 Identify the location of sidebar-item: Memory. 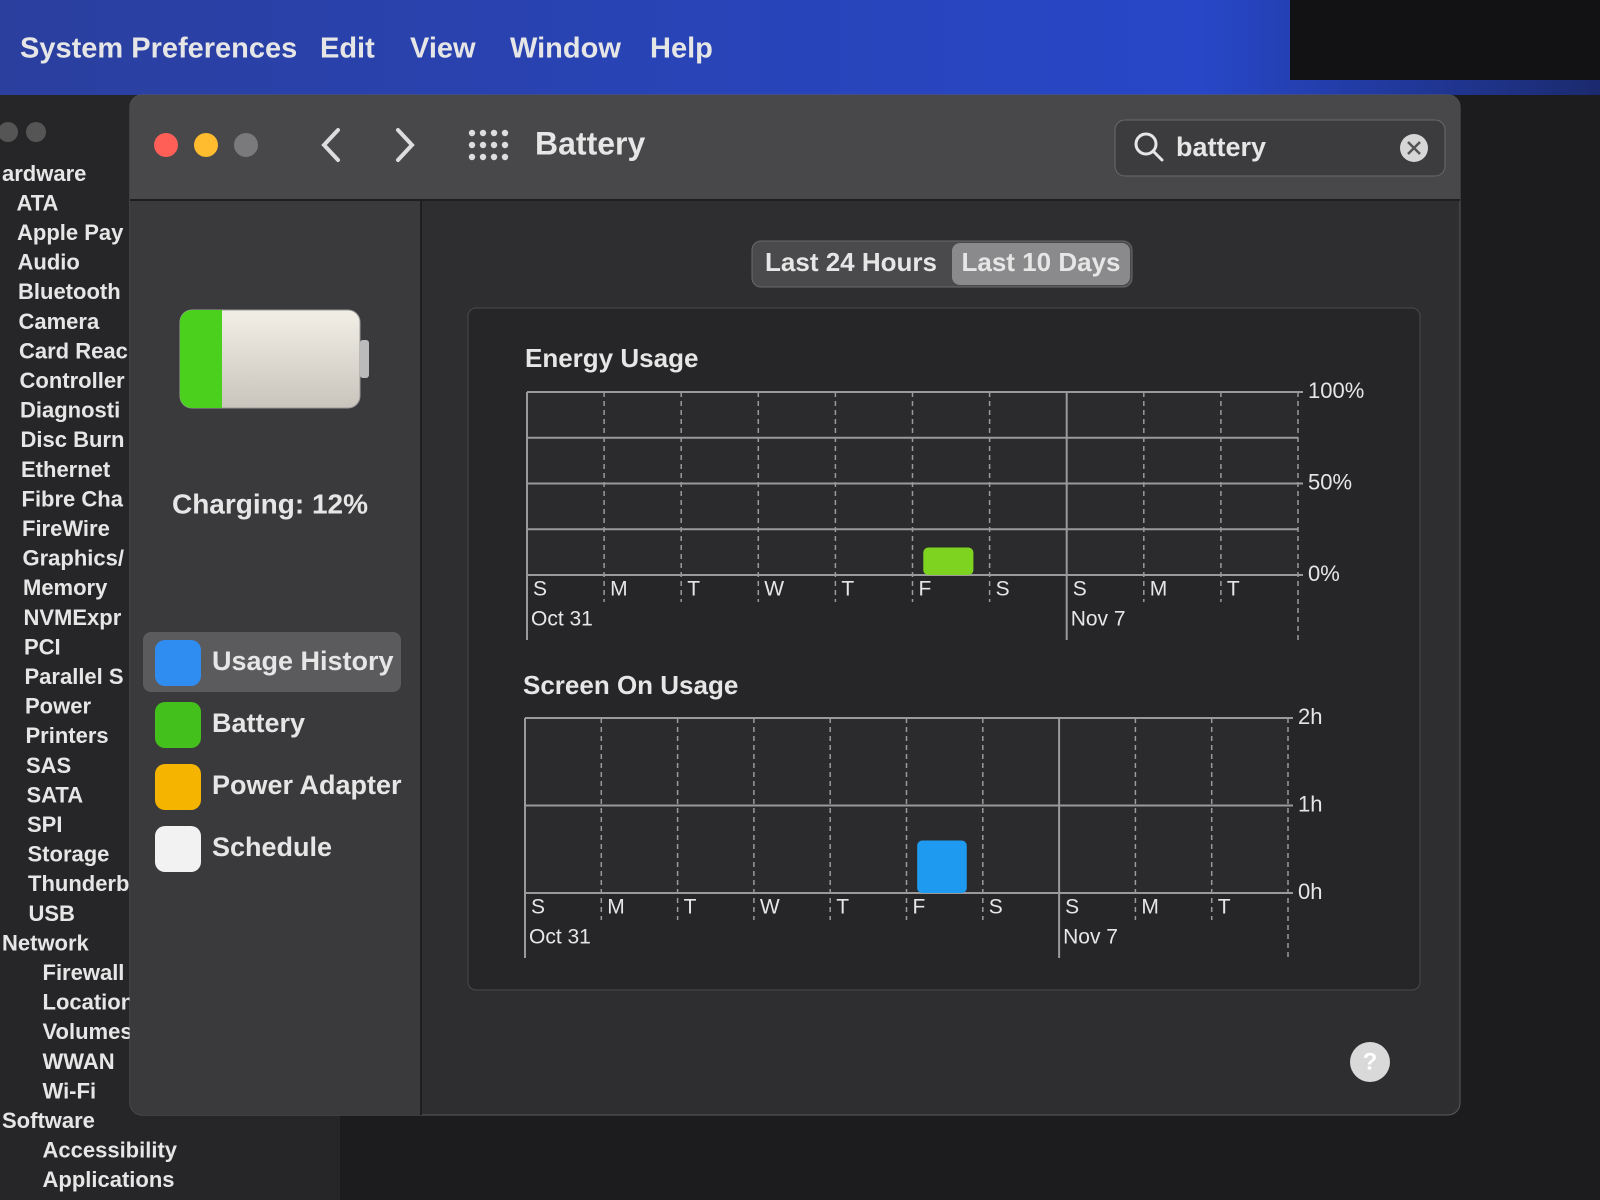
(65, 587).